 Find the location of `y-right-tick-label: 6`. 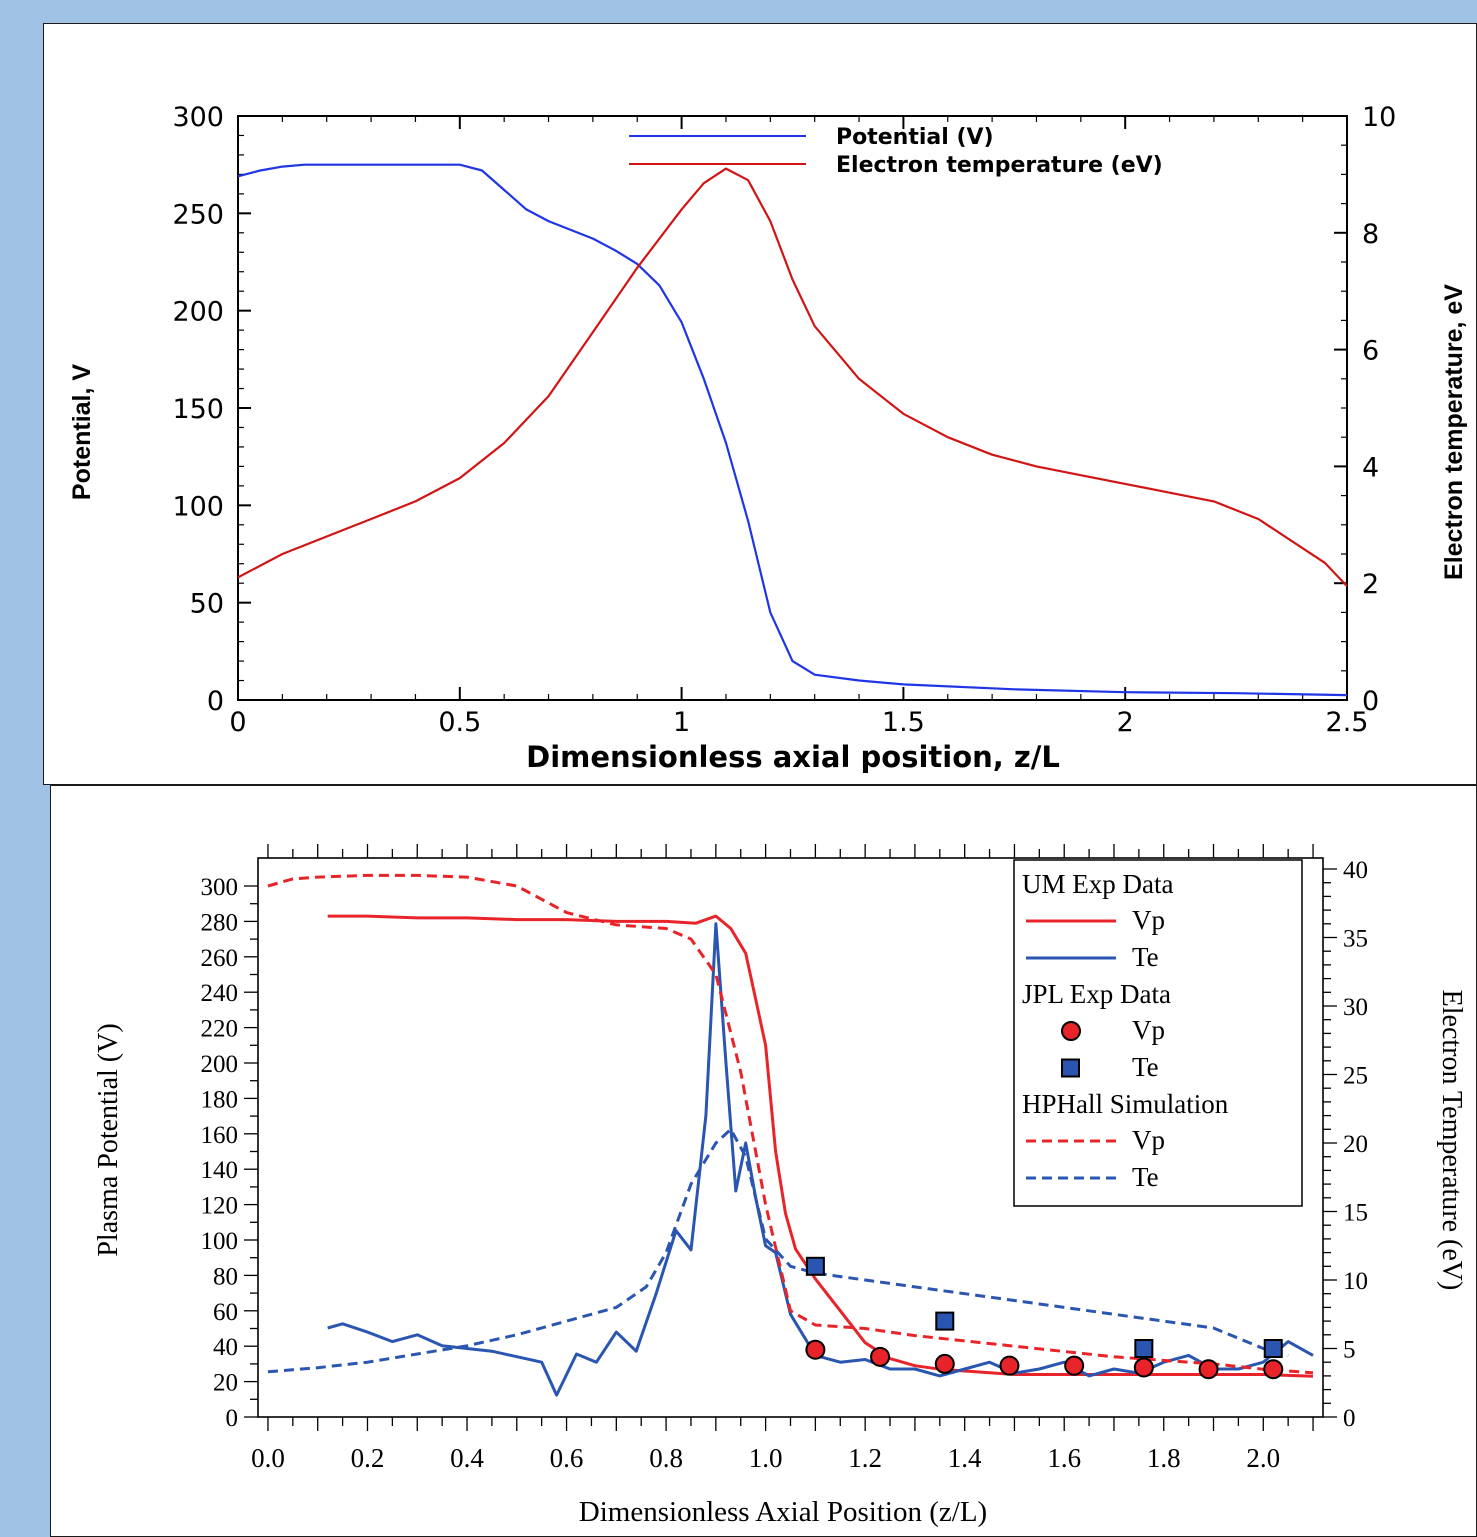

y-right-tick-label: 6 is located at coordinates (1370, 351).